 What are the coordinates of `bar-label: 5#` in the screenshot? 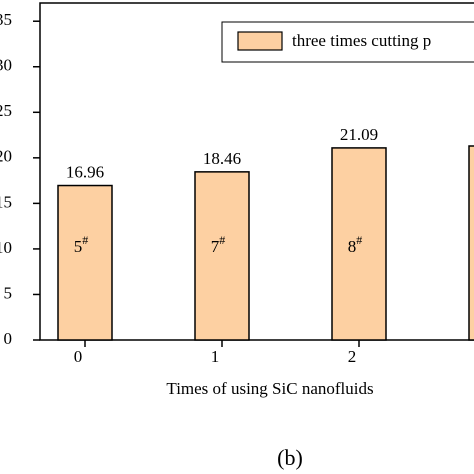 It's located at (81, 244).